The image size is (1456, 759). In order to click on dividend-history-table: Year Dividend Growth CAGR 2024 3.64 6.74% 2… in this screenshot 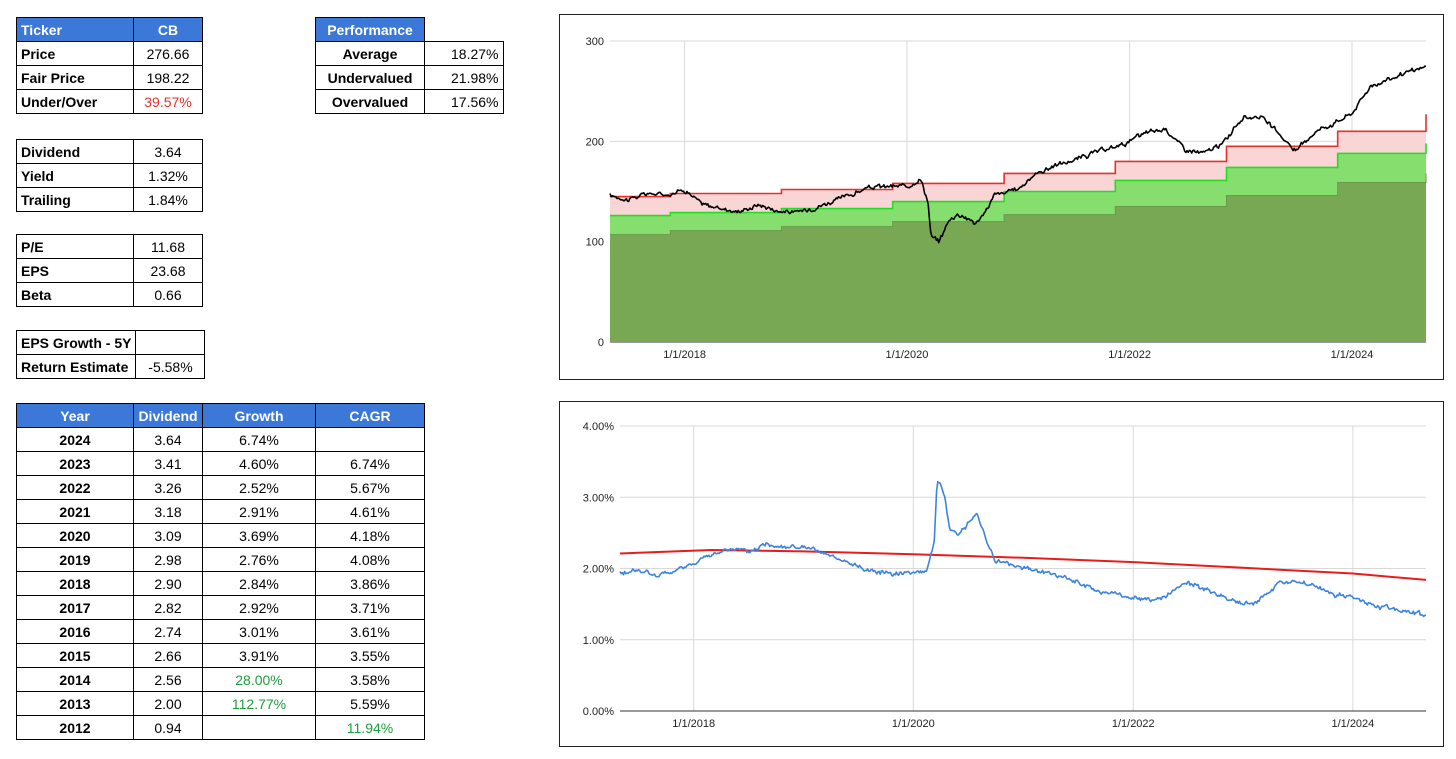, I will do `click(220, 571)`.